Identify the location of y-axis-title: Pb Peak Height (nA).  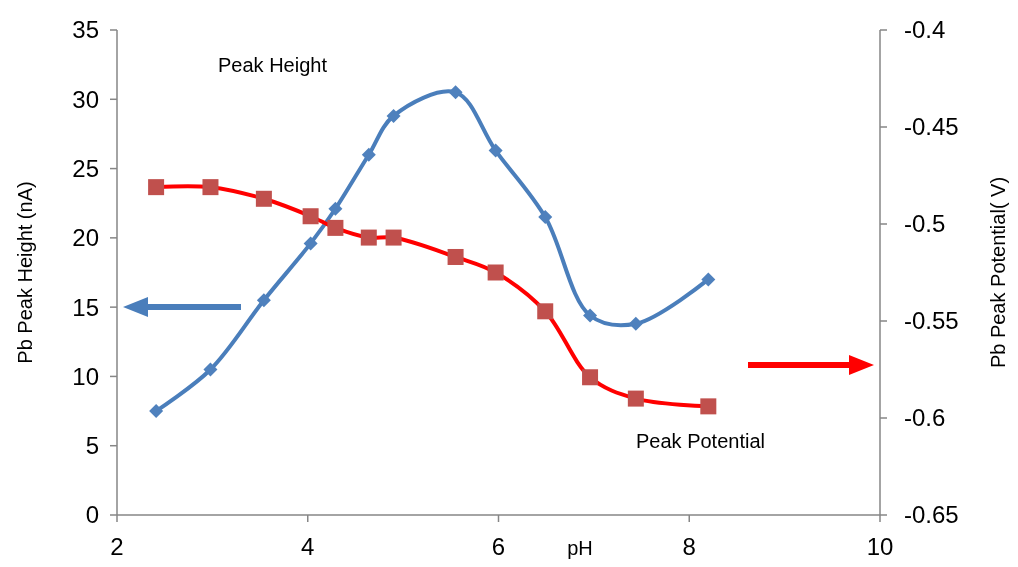
(25, 272).